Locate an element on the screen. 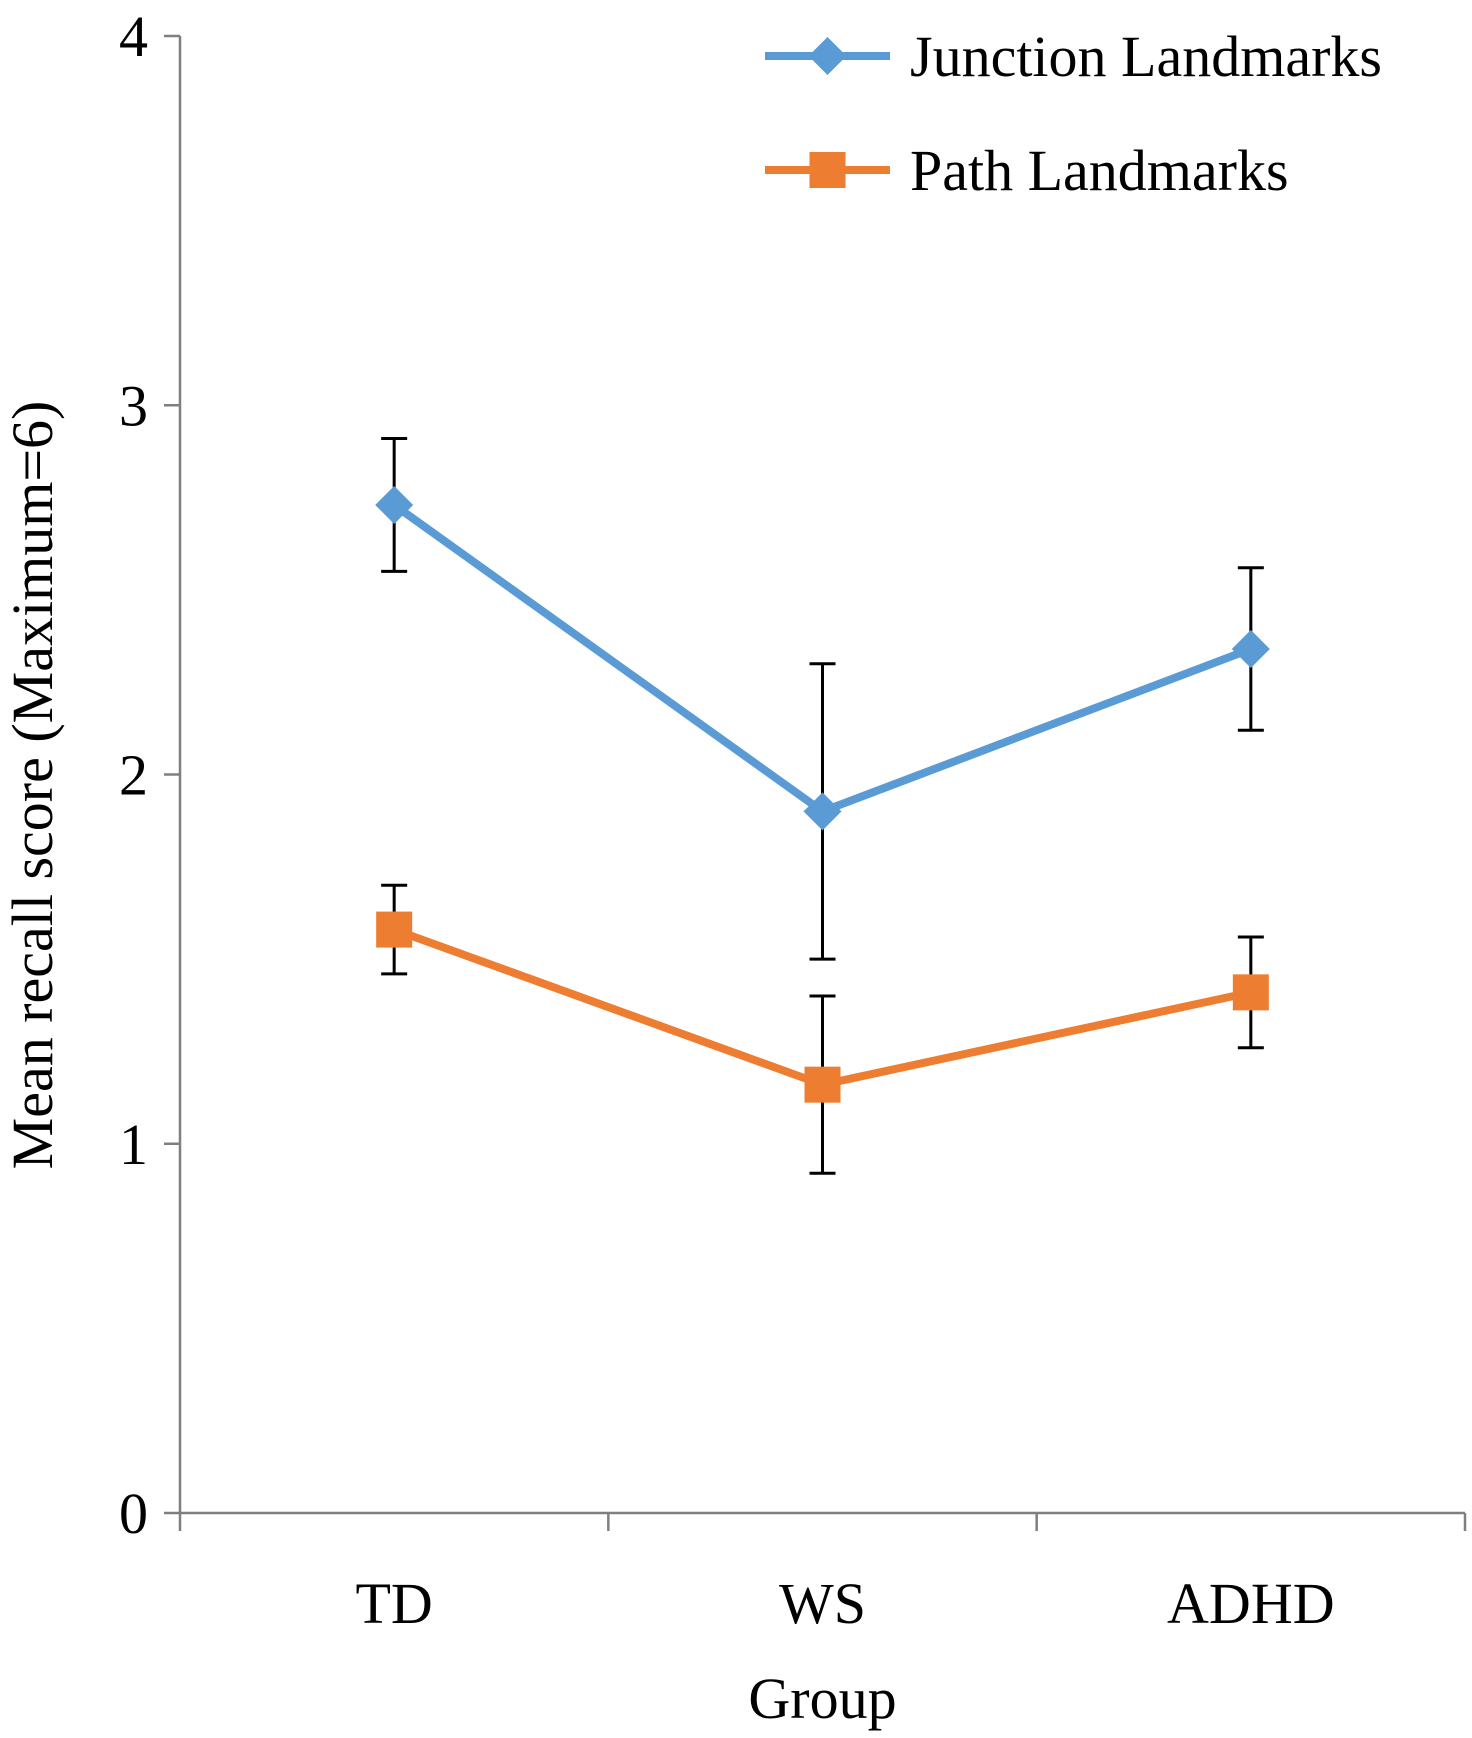  y-axis-title: Mean recall score (Maximum=6) is located at coordinates (32, 785).